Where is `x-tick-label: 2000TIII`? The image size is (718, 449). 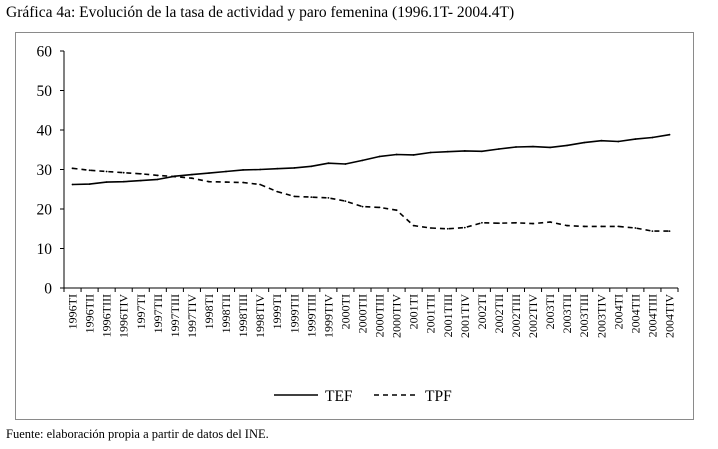
x-tick-label: 2000TIII is located at coordinates (380, 315).